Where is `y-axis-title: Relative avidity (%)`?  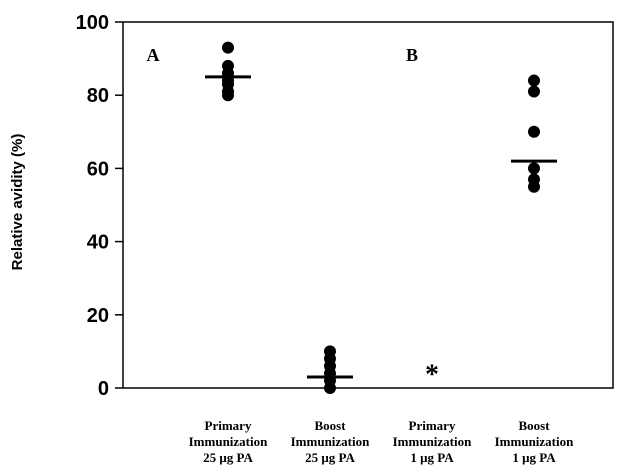 y-axis-title: Relative avidity (%) is located at coordinates (17, 202).